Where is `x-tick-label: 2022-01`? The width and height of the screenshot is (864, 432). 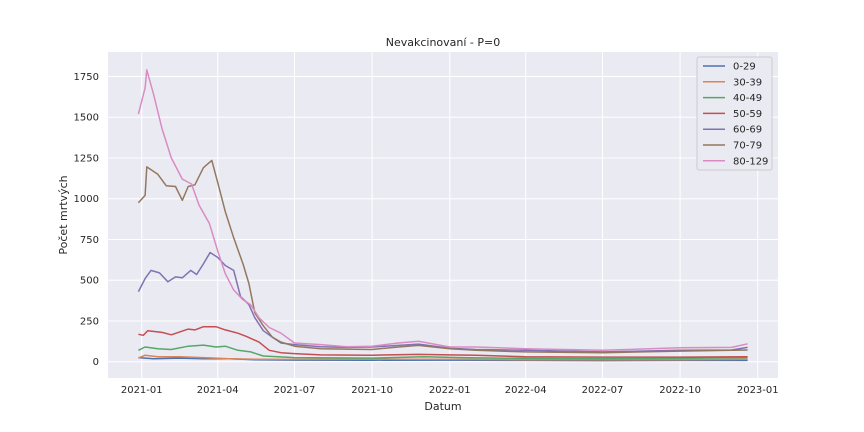
x-tick-label: 2022-01 is located at coordinates (450, 390).